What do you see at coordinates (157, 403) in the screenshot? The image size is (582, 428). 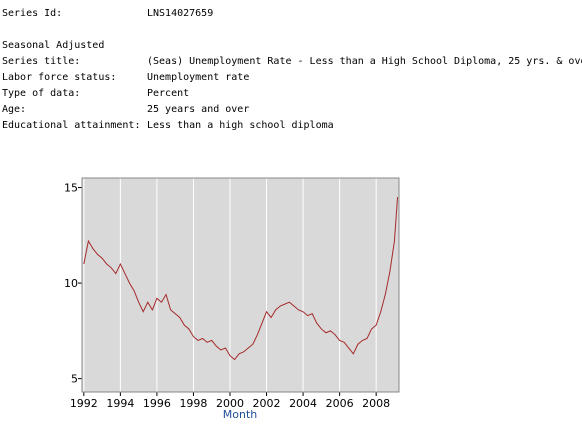 I see `x-tick-label: 1996` at bounding box center [157, 403].